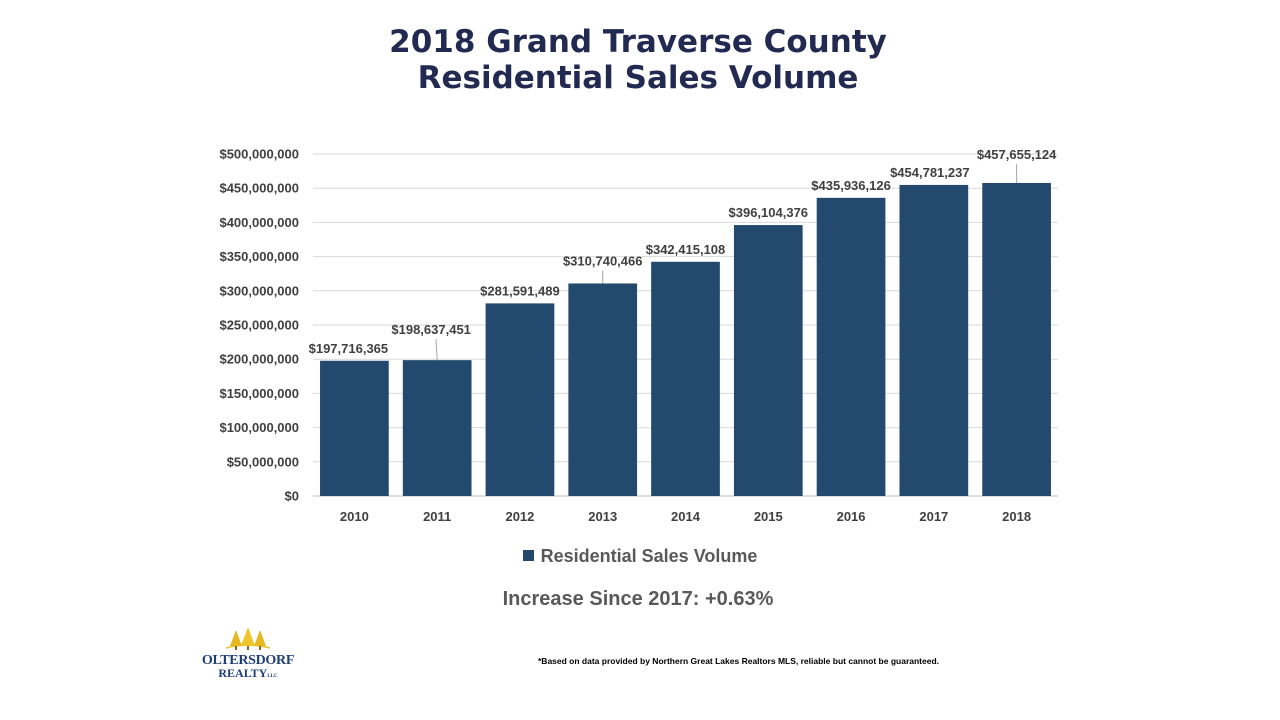 The width and height of the screenshot is (1280, 720). Describe the element at coordinates (520, 399) in the screenshot. I see `bar-2012` at that location.